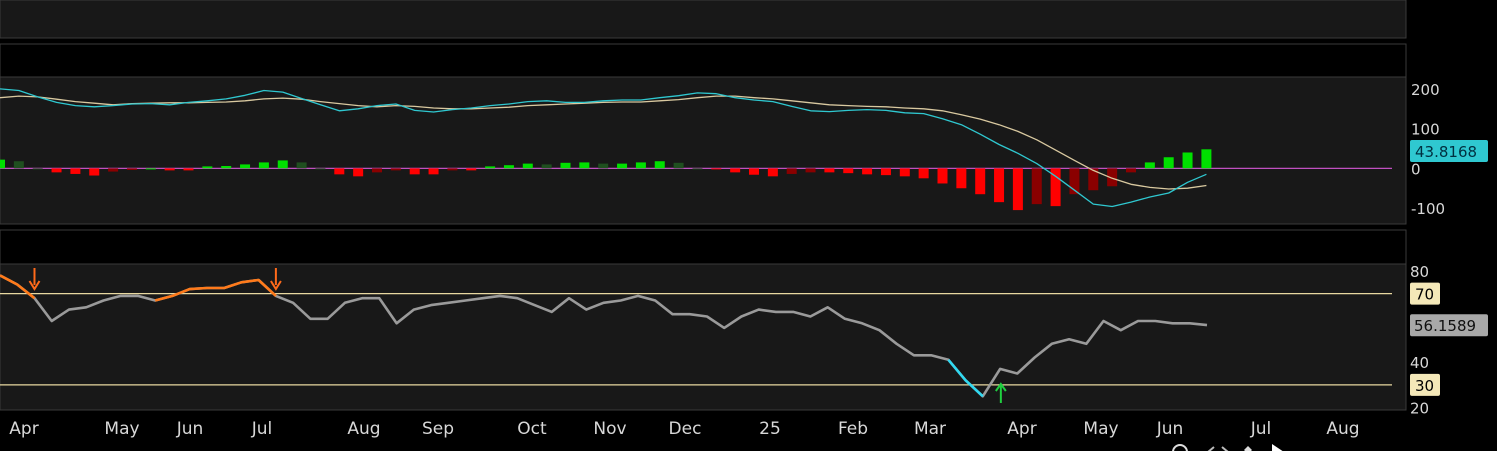 The height and width of the screenshot is (451, 1497). I want to click on rsi-y-tick-label: 80, so click(1419, 272).